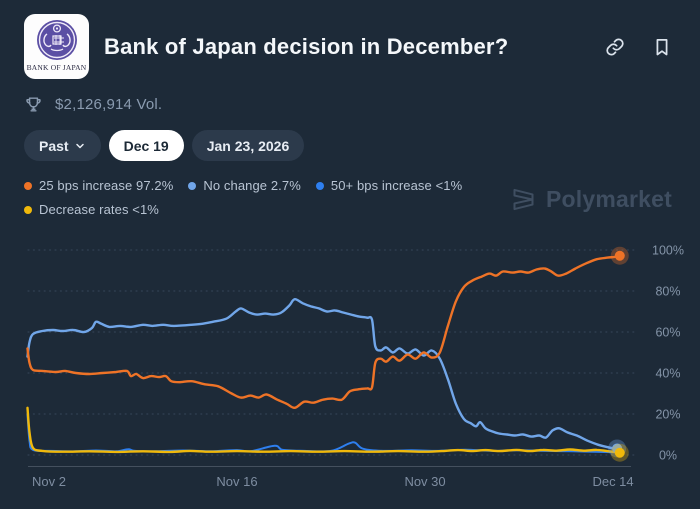 The width and height of the screenshot is (700, 509). Describe the element at coordinates (56, 40) in the screenshot. I see `bank-of-japan-seal-icon` at that location.